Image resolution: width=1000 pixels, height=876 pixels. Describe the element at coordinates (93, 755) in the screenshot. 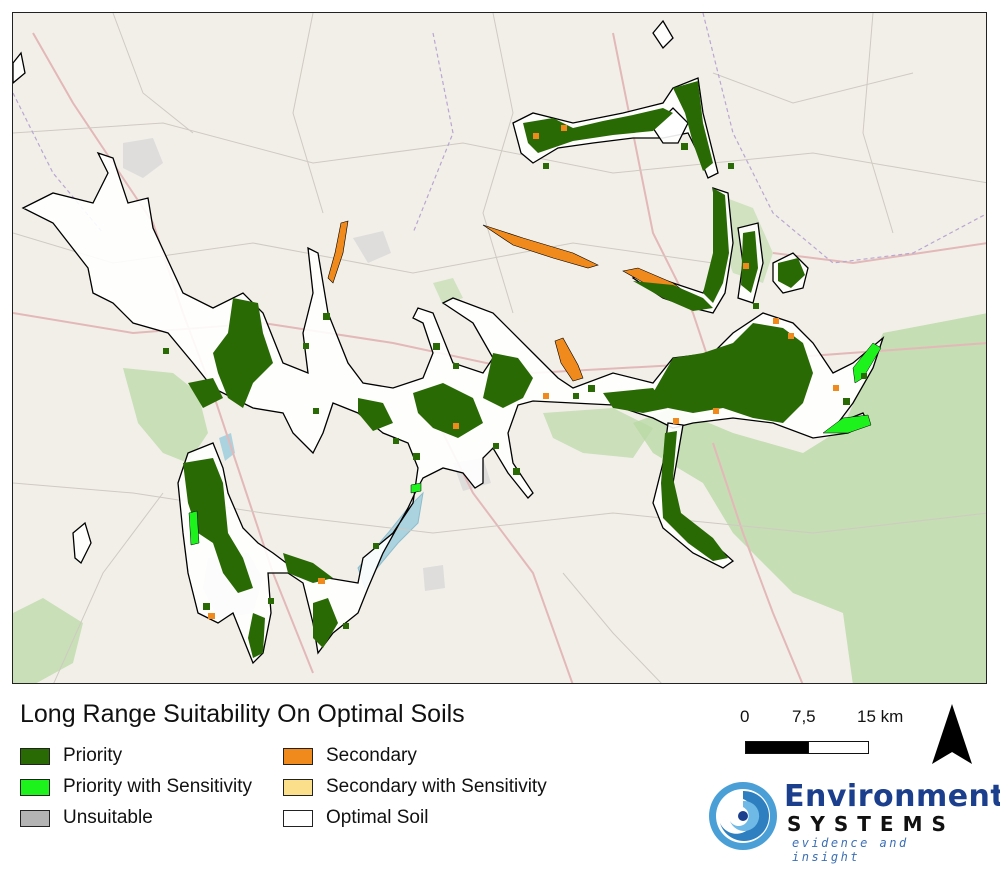

I see `legend-label-priority: Priority` at that location.